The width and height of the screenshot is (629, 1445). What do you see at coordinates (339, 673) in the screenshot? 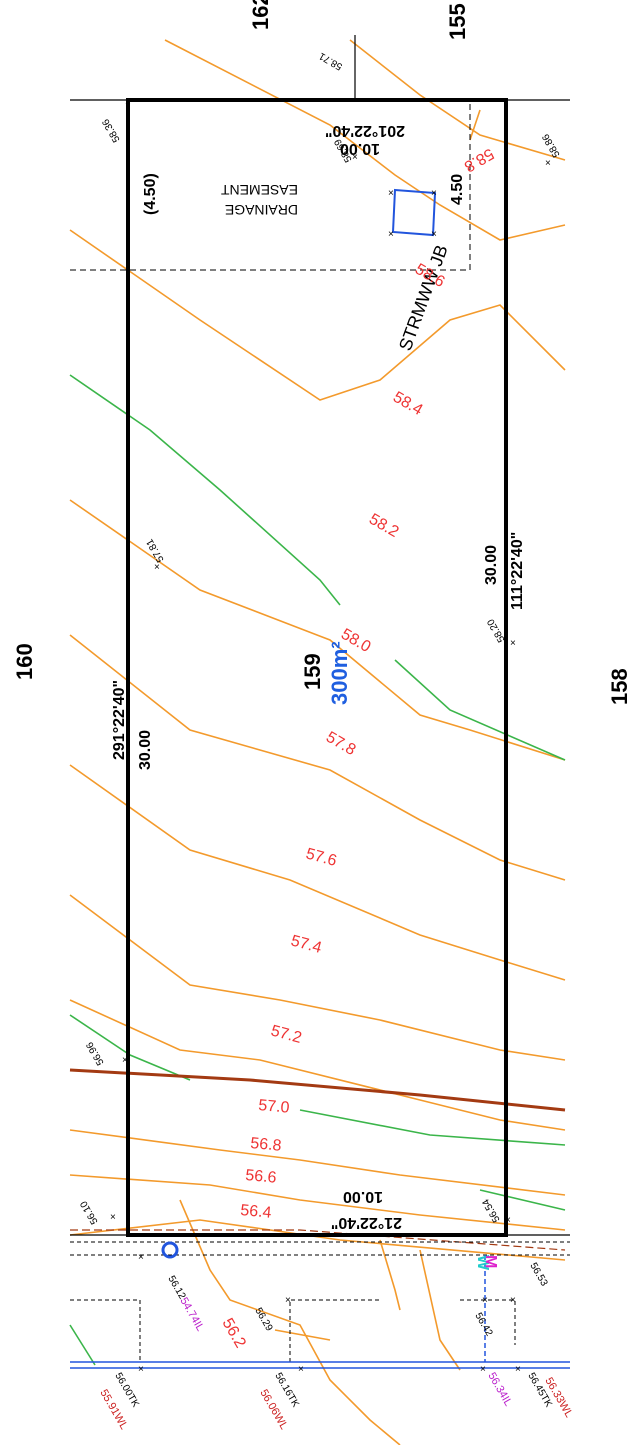
I see `lot-area: 300m²` at bounding box center [339, 673].